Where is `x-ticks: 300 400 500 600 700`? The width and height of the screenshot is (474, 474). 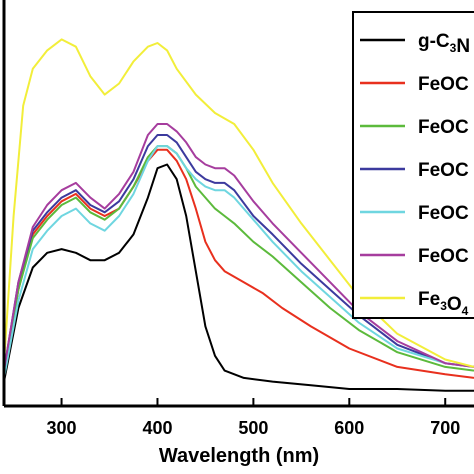
x-ticks: 300 400 500 600 700 is located at coordinates (253, 418).